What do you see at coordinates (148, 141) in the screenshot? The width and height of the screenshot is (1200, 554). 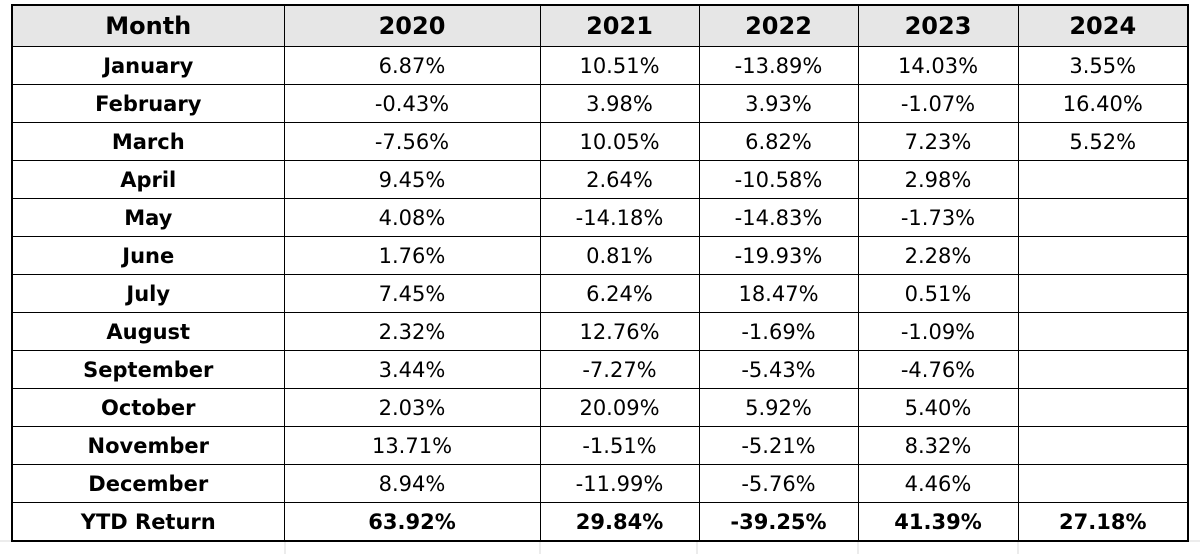 I see `month-cell: March` at bounding box center [148, 141].